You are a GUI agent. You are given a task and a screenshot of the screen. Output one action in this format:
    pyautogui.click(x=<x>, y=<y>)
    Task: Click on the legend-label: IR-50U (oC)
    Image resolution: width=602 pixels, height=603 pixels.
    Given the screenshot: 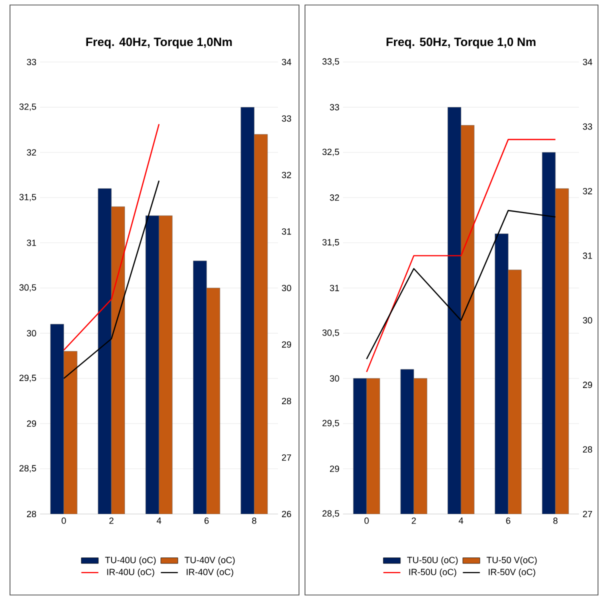 What is the action you would take?
    pyautogui.click(x=432, y=572)
    